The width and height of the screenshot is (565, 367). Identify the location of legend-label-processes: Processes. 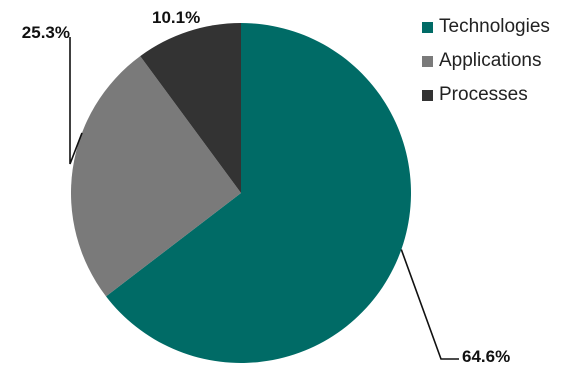
(483, 94).